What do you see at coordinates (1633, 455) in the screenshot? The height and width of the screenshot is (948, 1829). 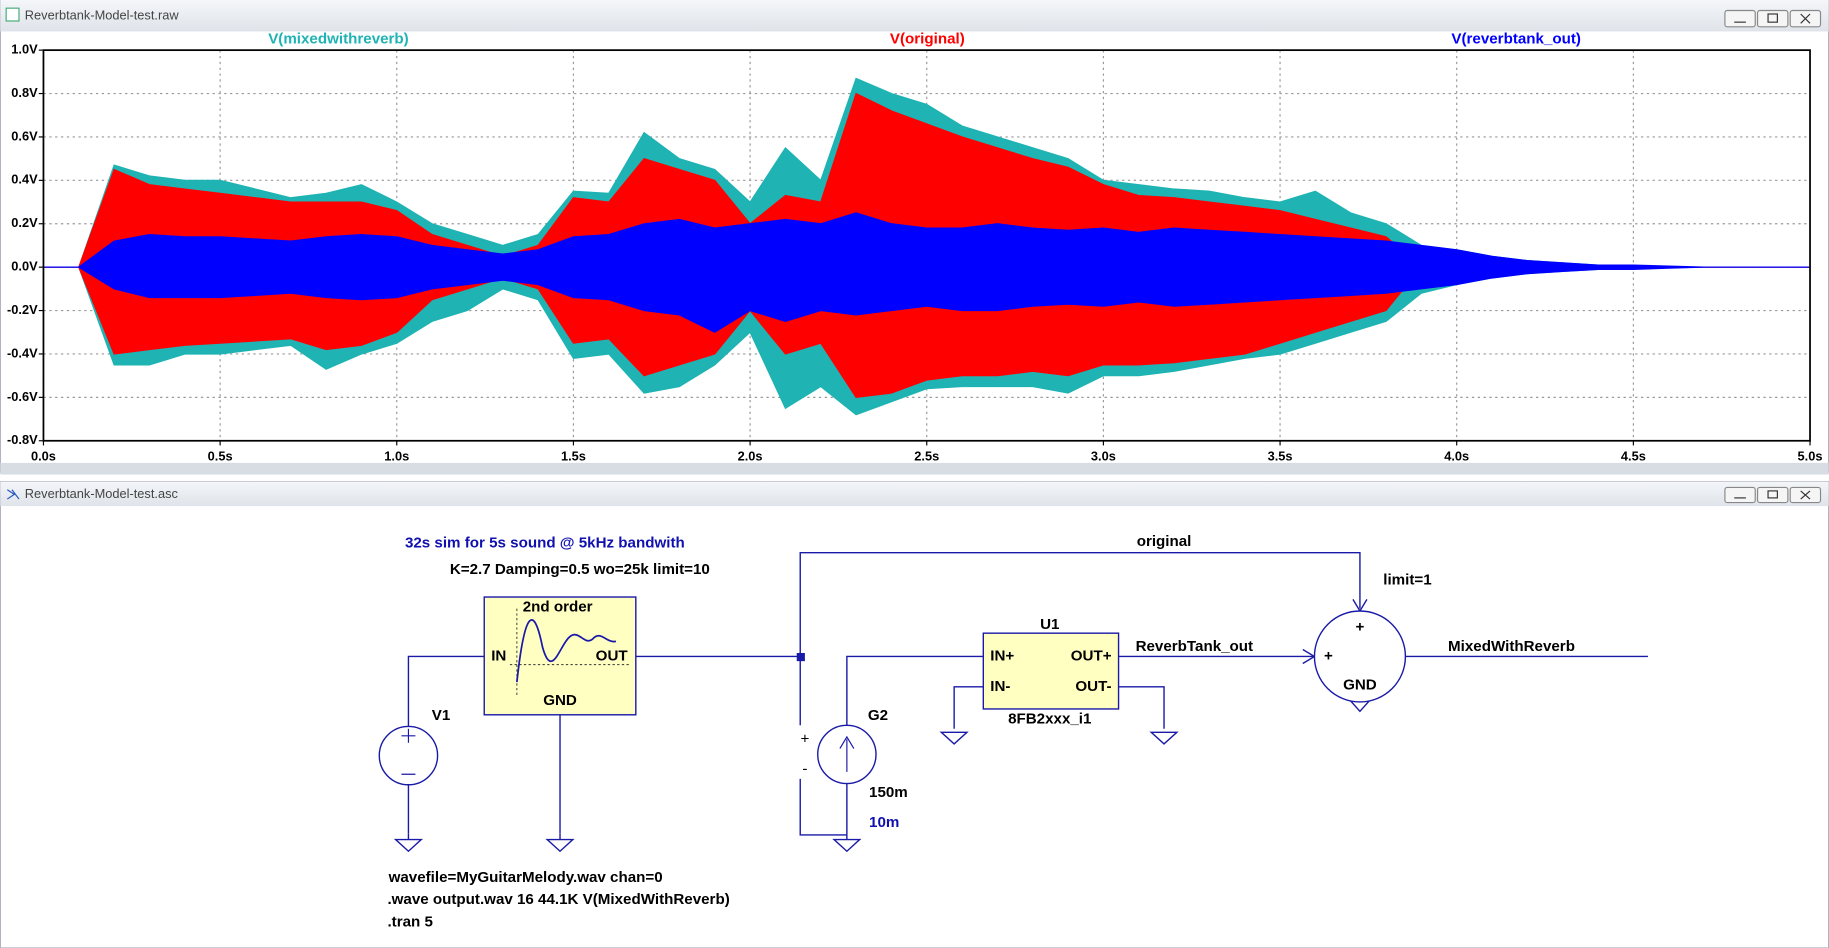 I see `x-tick-label: 4.5s` at bounding box center [1633, 455].